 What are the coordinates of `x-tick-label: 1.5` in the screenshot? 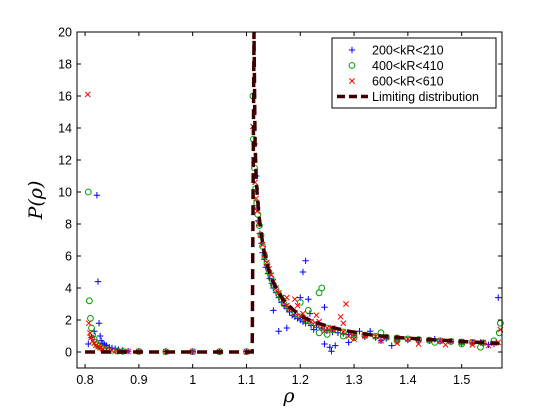 It's located at (461, 380).